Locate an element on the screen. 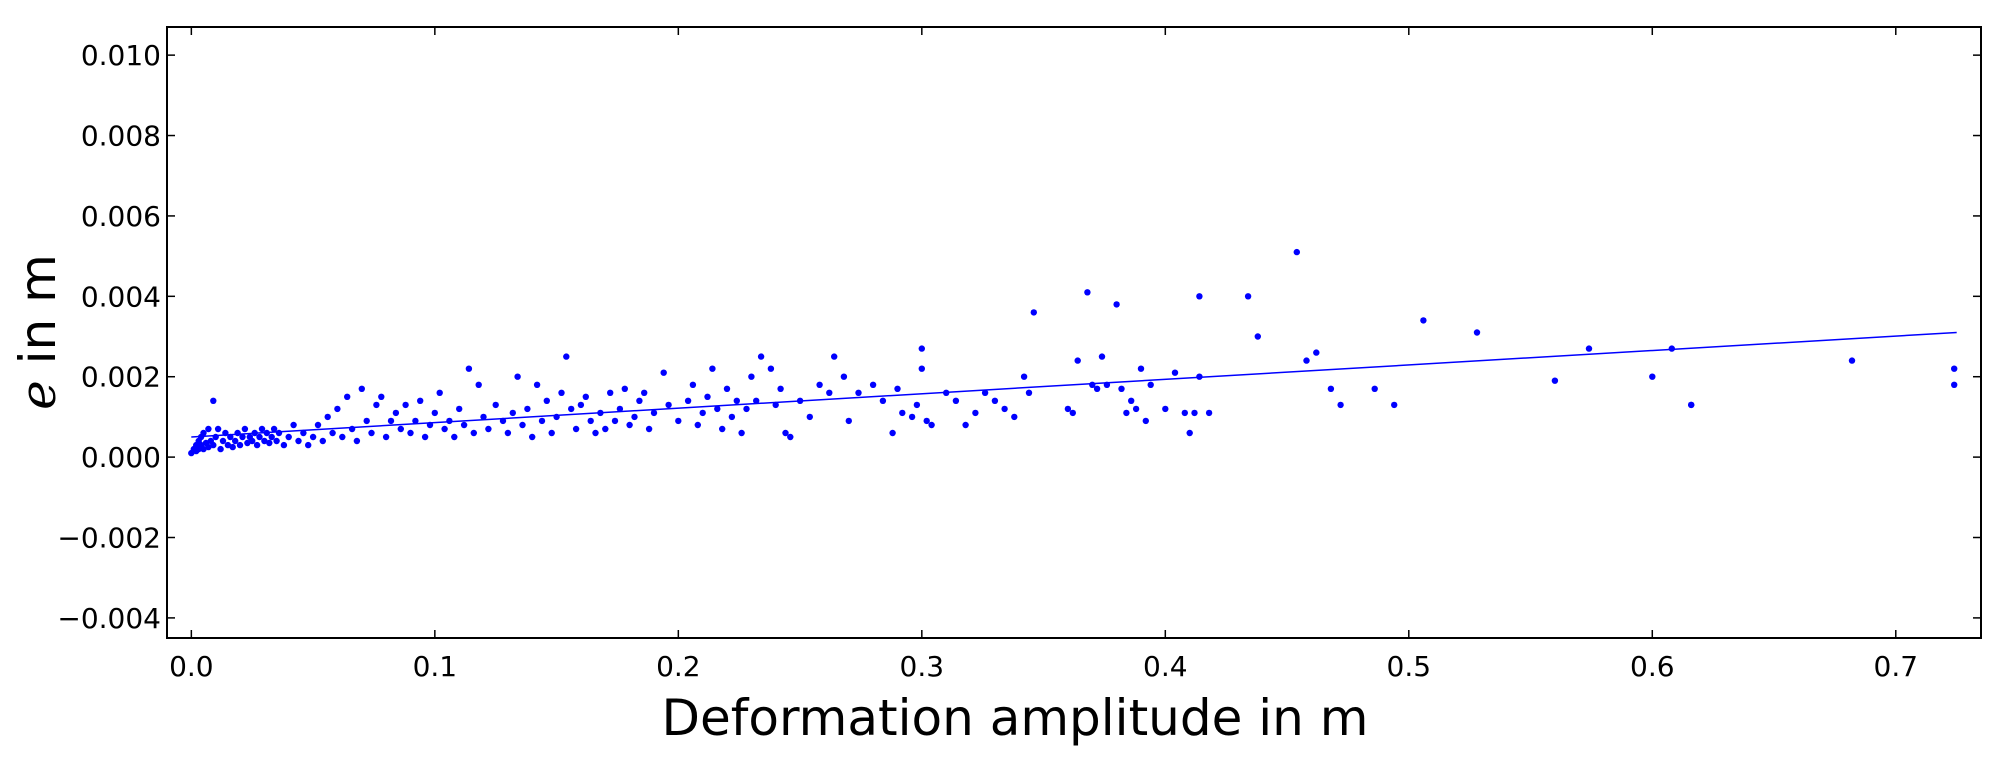 The width and height of the screenshot is (1997, 758). y-axis-unit: in m is located at coordinates (38, 317).